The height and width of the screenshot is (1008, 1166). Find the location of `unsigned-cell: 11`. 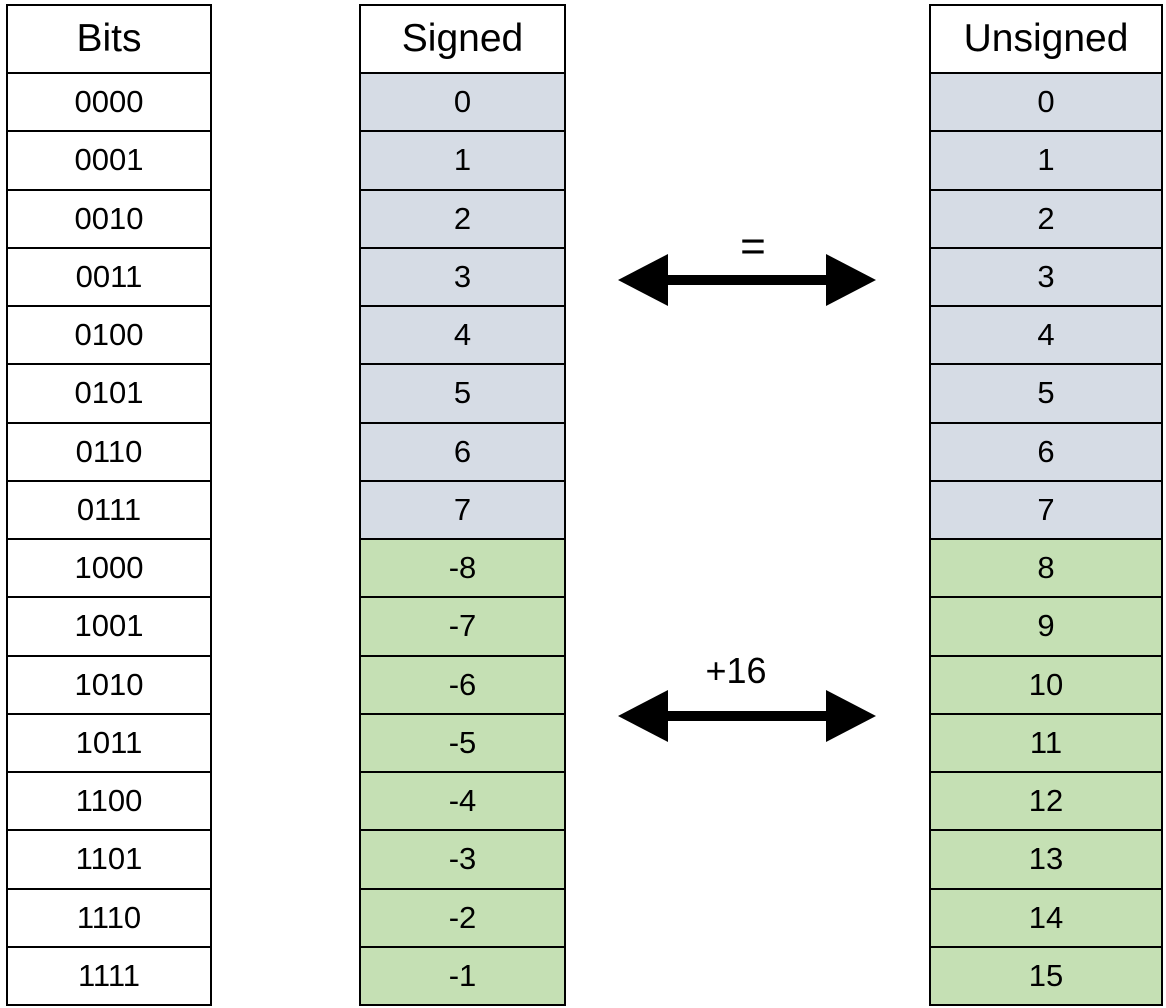

unsigned-cell: 11 is located at coordinates (1046, 743).